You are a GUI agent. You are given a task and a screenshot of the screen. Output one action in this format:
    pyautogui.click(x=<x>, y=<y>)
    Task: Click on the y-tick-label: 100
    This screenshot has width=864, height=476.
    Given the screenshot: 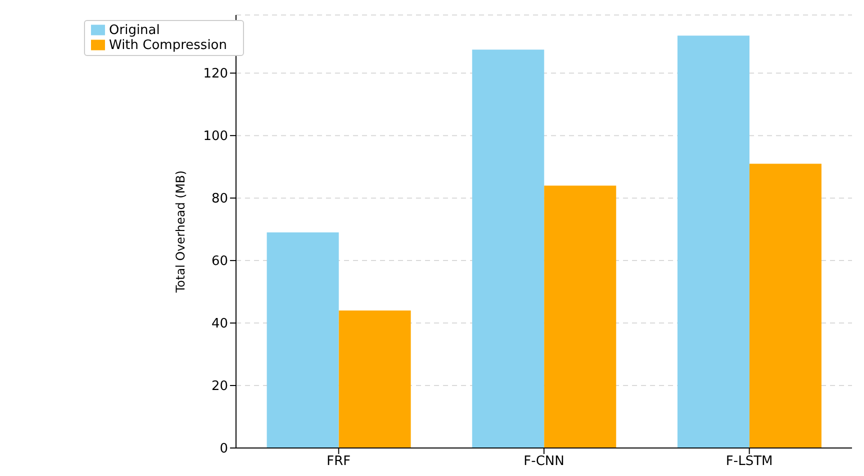 What is the action you would take?
    pyautogui.click(x=215, y=136)
    